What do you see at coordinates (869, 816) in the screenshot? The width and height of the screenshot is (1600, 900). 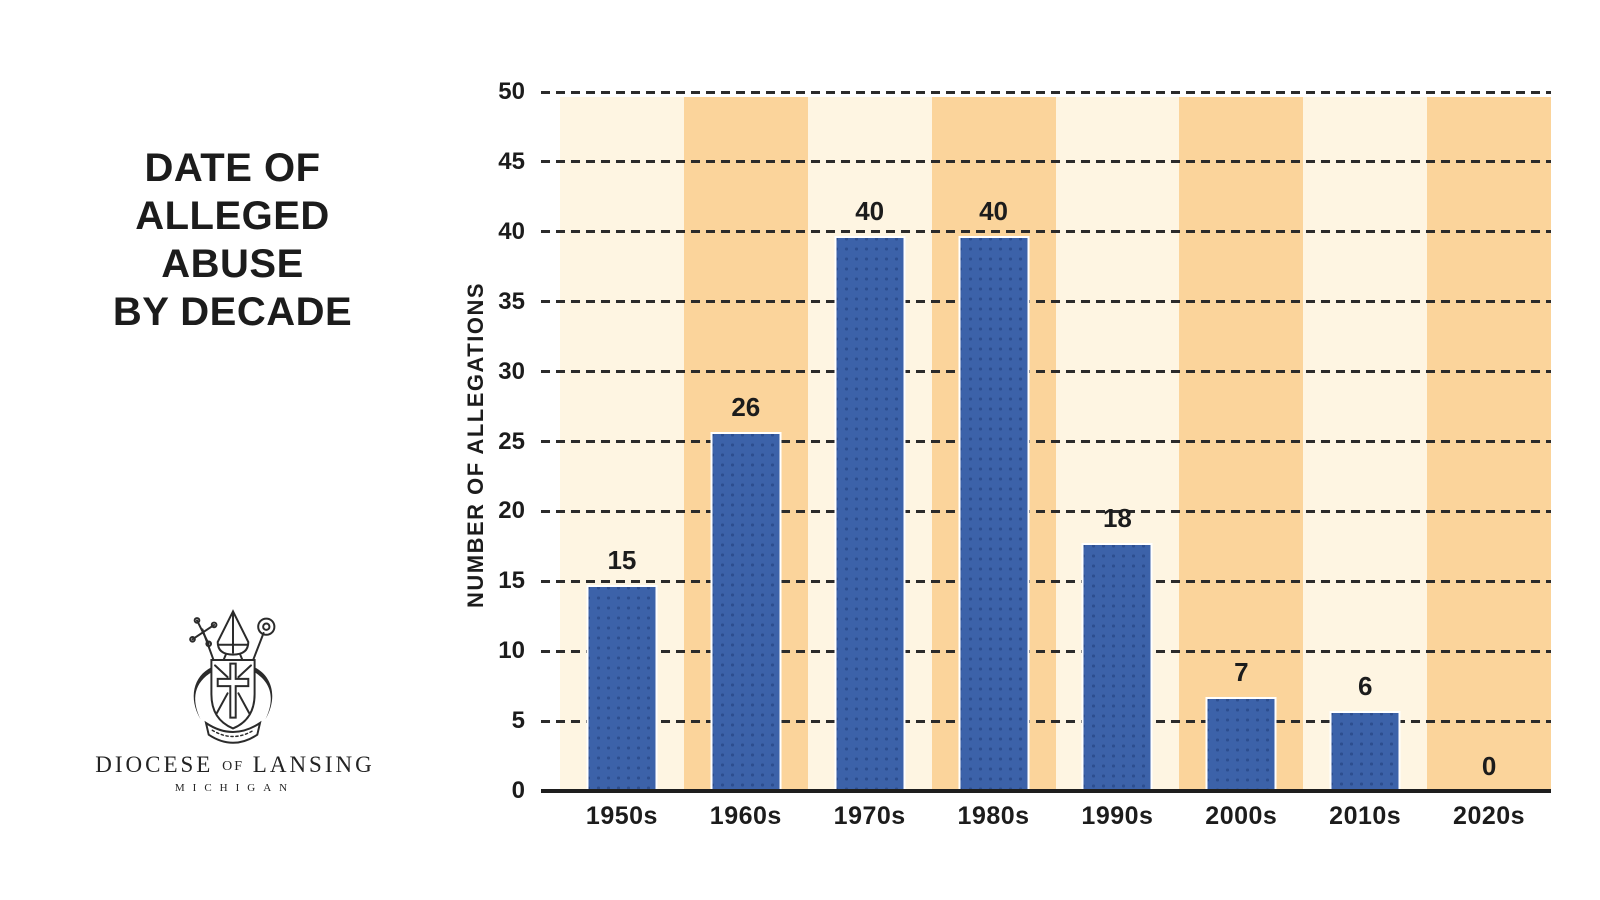 I see `x-tick-label-1970s: 1970s` at bounding box center [869, 816].